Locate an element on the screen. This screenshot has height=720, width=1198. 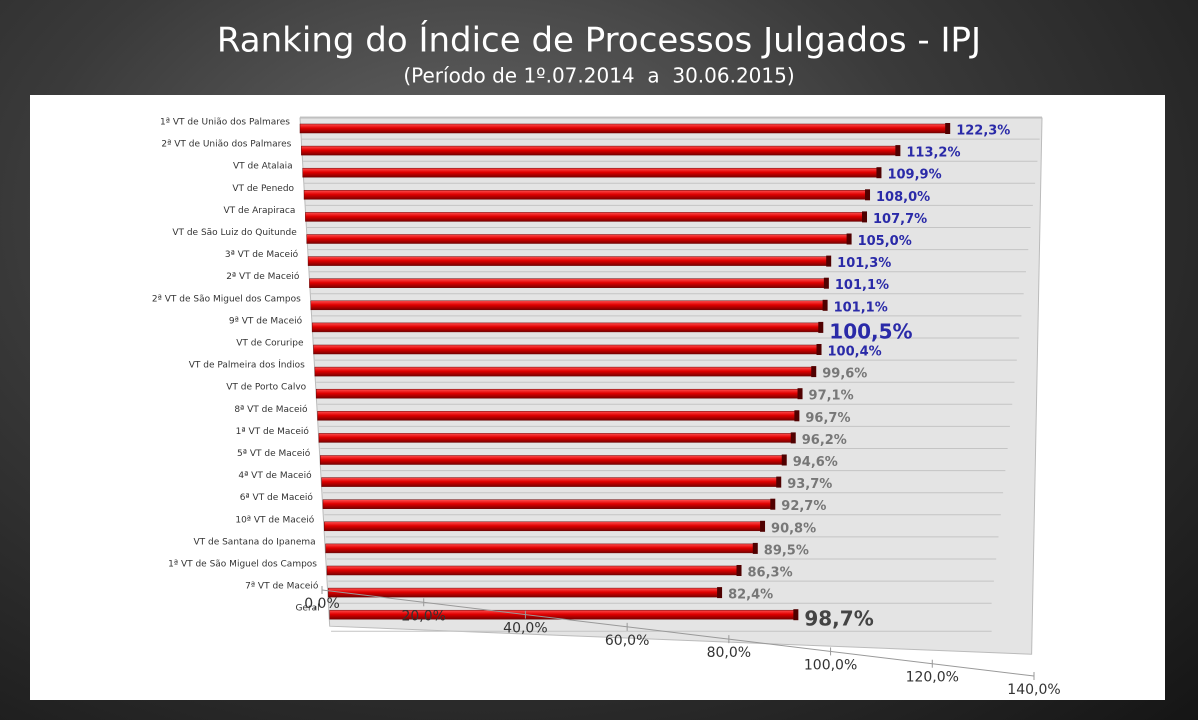
category-label: VT de Arapiraca is located at coordinates (260, 211).